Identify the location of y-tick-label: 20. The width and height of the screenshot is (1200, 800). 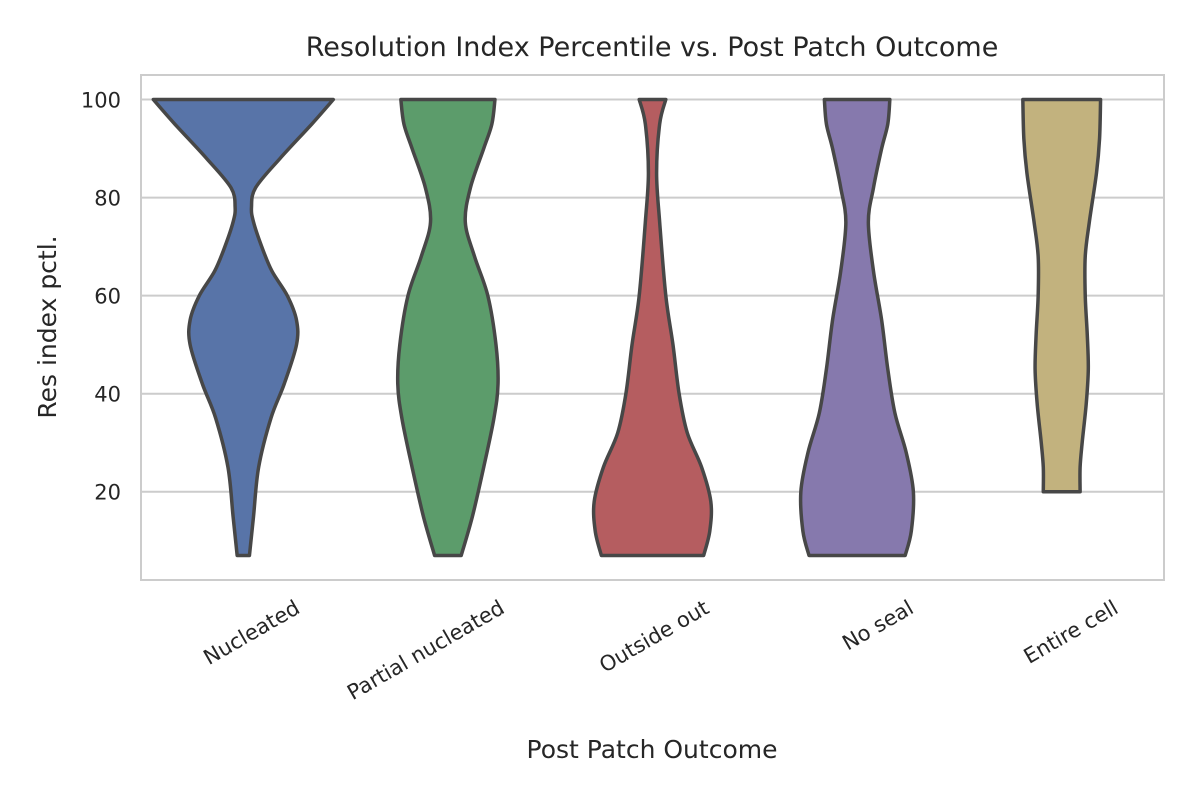
(107, 493).